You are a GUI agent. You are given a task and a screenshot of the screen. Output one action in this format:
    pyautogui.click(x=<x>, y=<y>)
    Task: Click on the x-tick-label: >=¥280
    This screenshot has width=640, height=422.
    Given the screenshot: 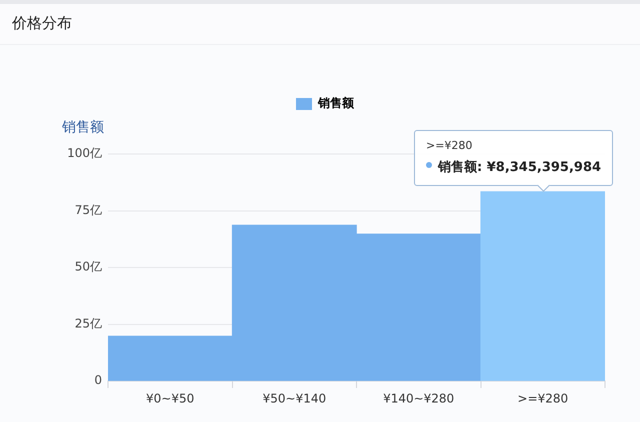 What is the action you would take?
    pyautogui.click(x=543, y=398)
    